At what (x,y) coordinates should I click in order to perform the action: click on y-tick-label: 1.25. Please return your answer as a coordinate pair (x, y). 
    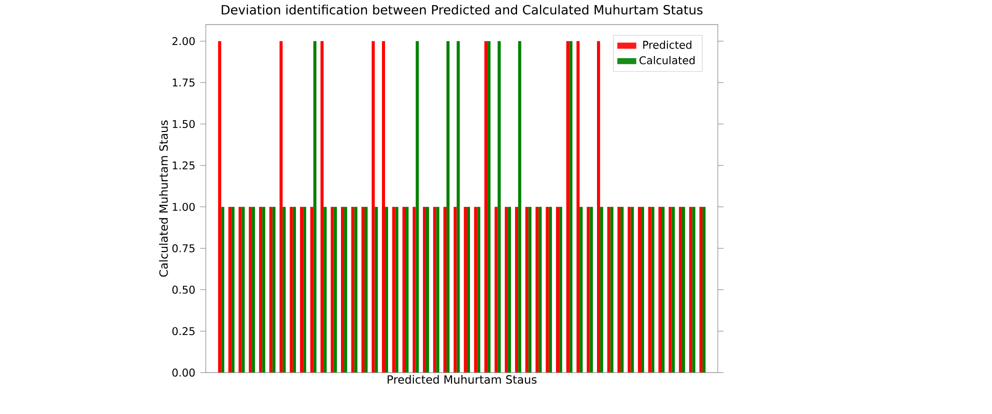
    Looking at the image, I should click on (183, 165).